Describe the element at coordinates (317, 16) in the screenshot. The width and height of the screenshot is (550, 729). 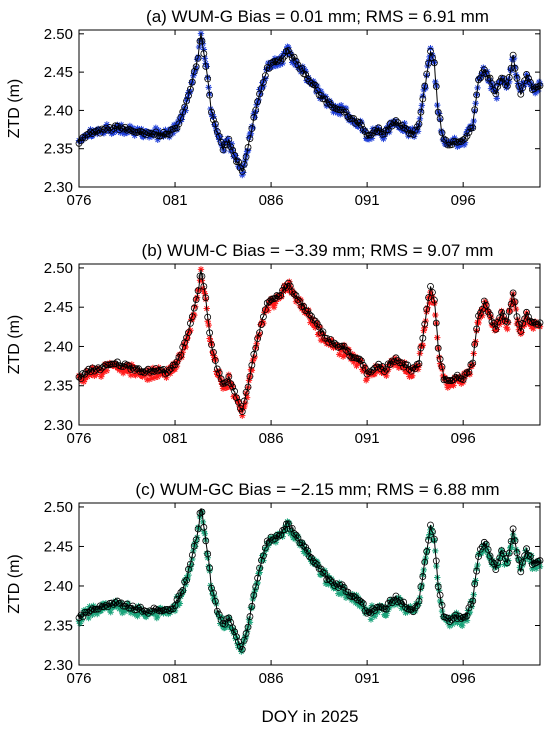
I see `panel-title: (a) WUM-G Bias = 0.01 mm; RMS = 6.91 mm` at that location.